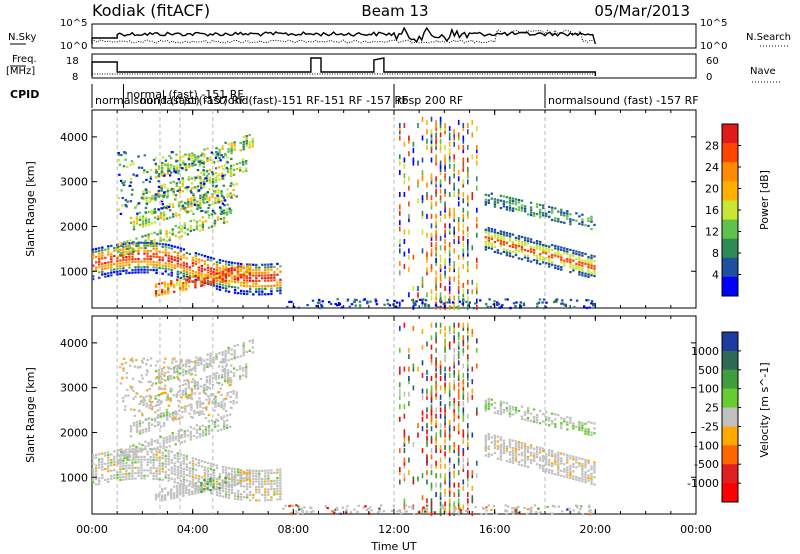 The width and height of the screenshot is (800, 554). Describe the element at coordinates (712, 189) in the screenshot. I see `colorbar-tick-label: 20` at that location.